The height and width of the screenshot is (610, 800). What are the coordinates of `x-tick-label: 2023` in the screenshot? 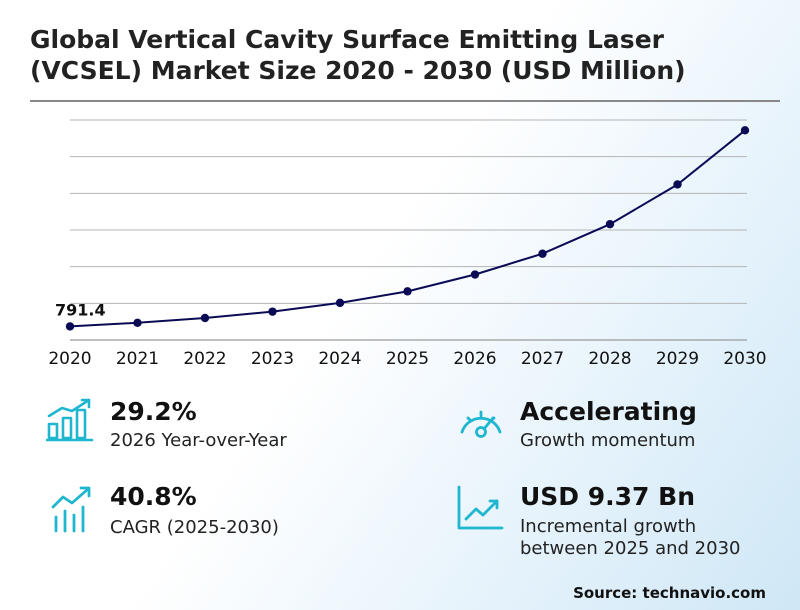 It's located at (272, 359).